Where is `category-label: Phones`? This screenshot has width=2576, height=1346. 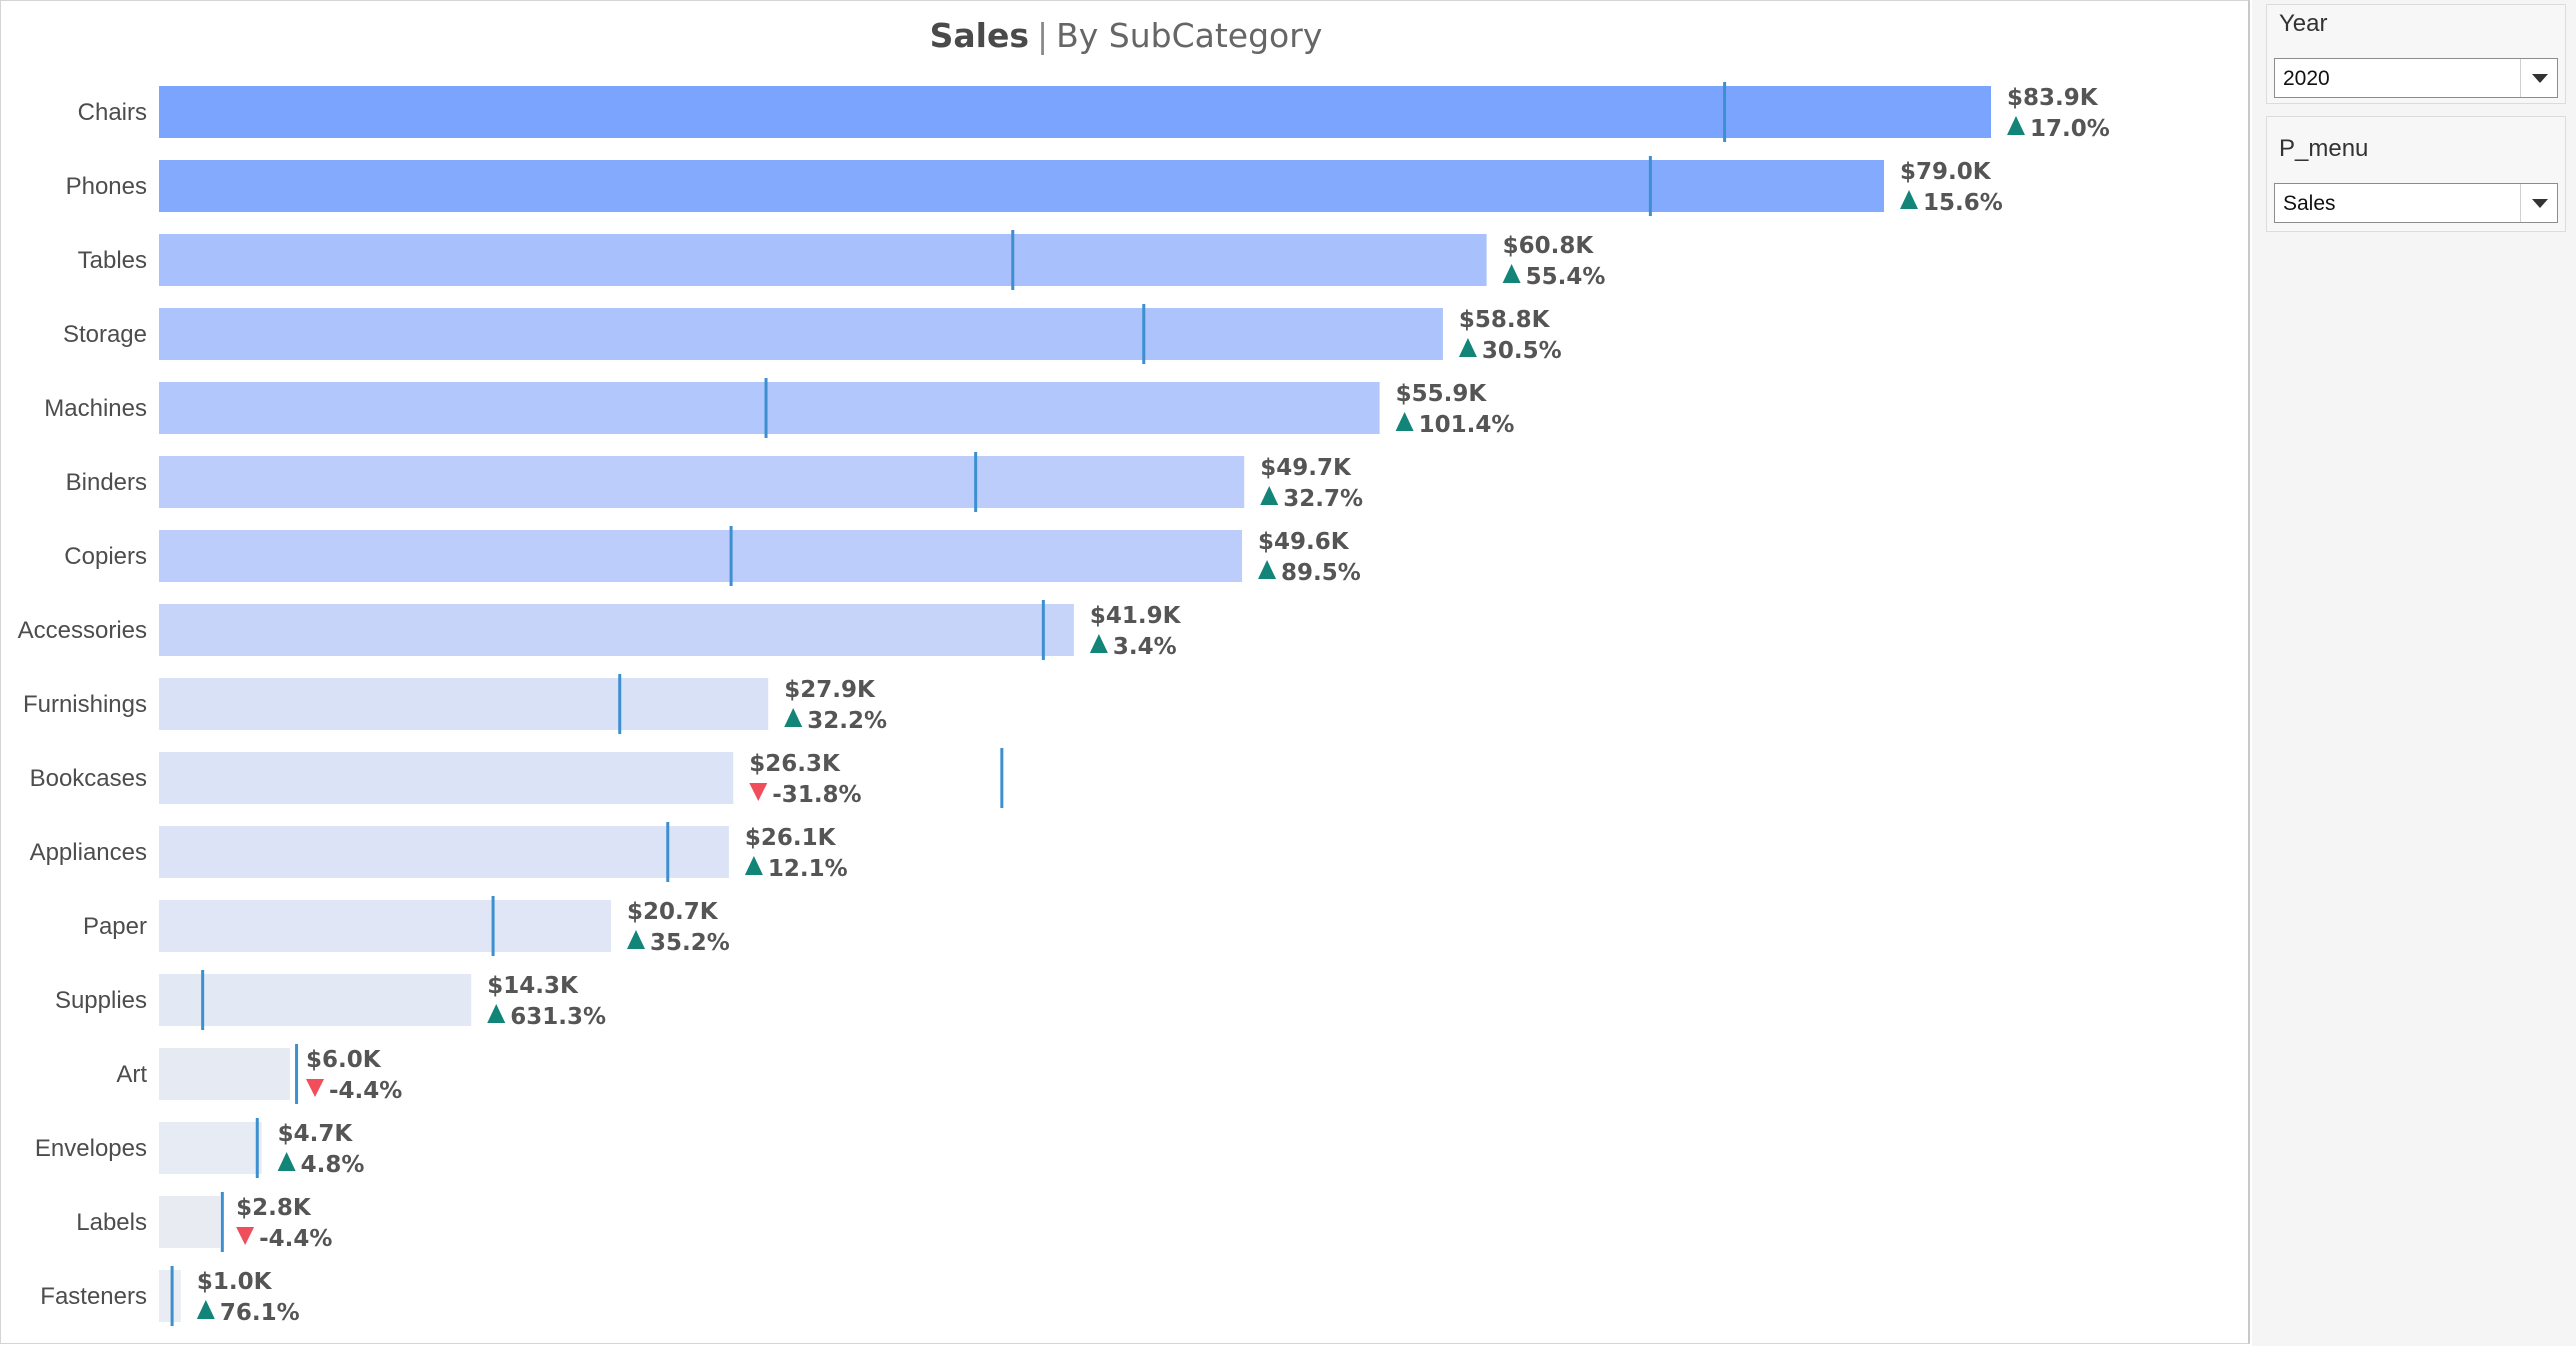
category-label: Phones is located at coordinates (106, 186).